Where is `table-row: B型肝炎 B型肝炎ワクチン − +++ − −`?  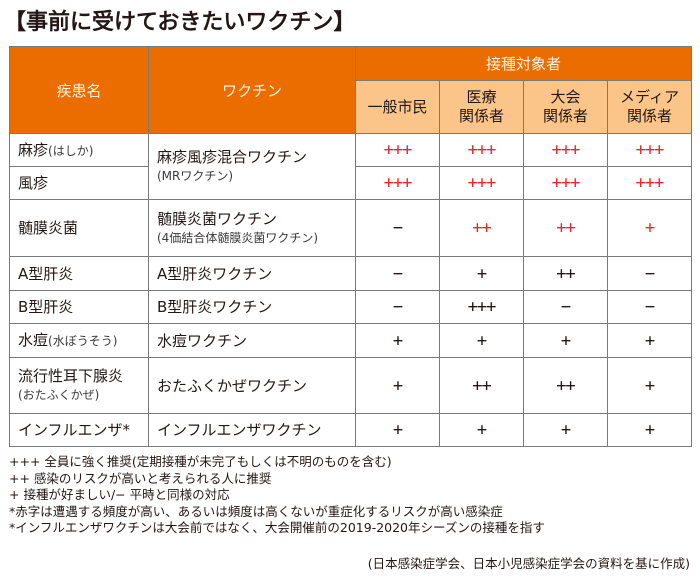
table-row: B型肝炎 B型肝炎ワクチン − +++ − − is located at coordinates (351, 307).